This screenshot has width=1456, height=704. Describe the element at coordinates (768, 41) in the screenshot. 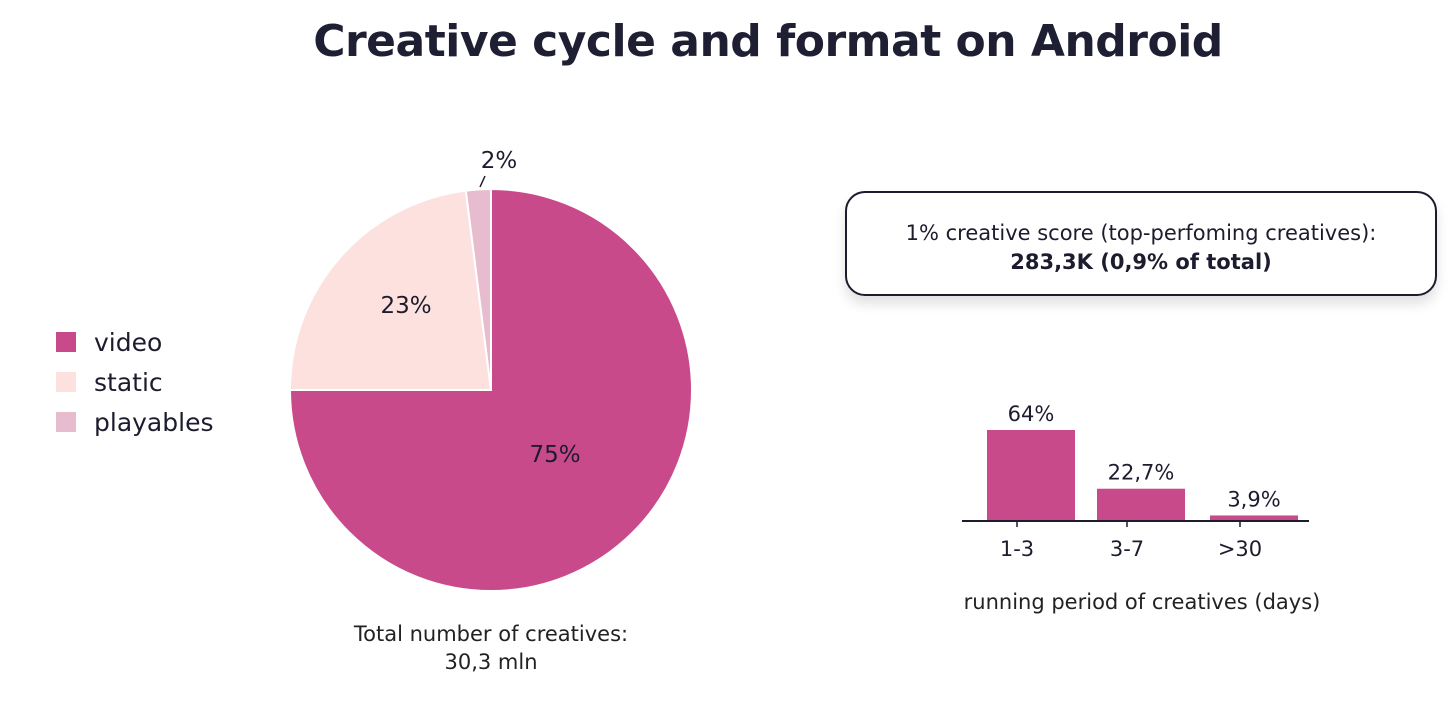

I see `chart-title: Creative cycle and format on Android` at that location.